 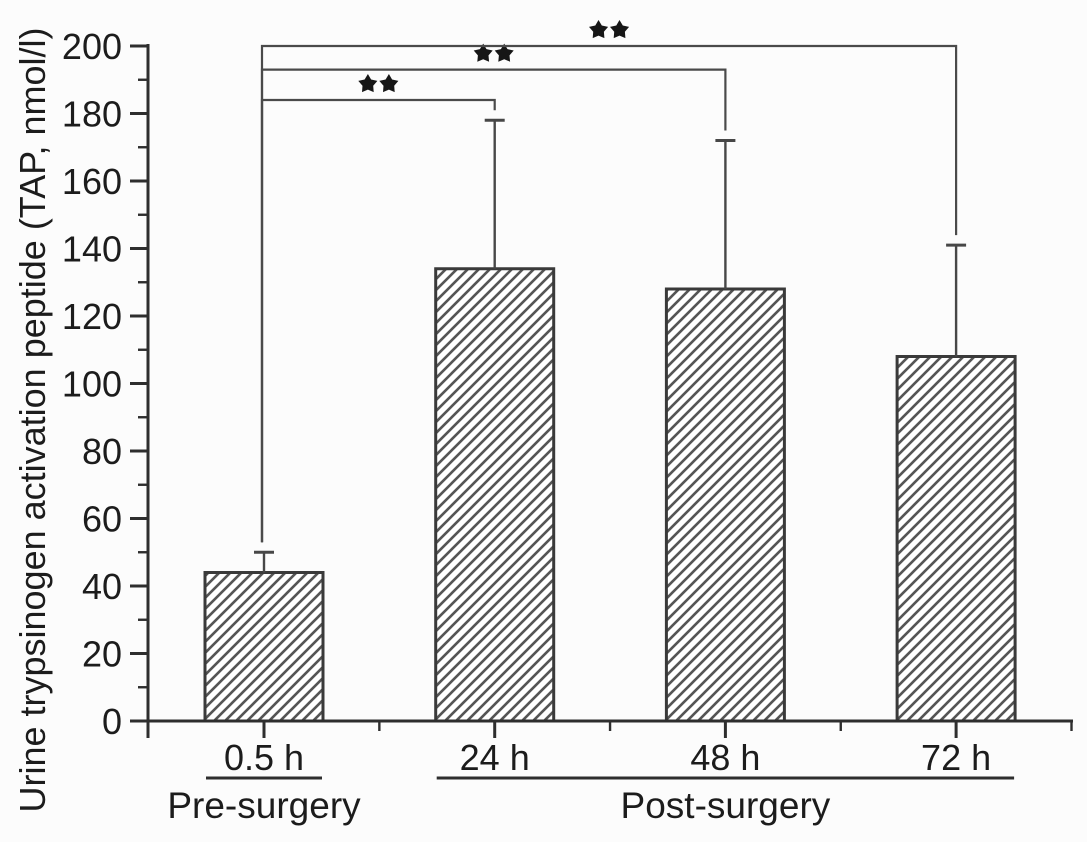 I want to click on x-tick-label: 48 h, so click(x=725, y=757).